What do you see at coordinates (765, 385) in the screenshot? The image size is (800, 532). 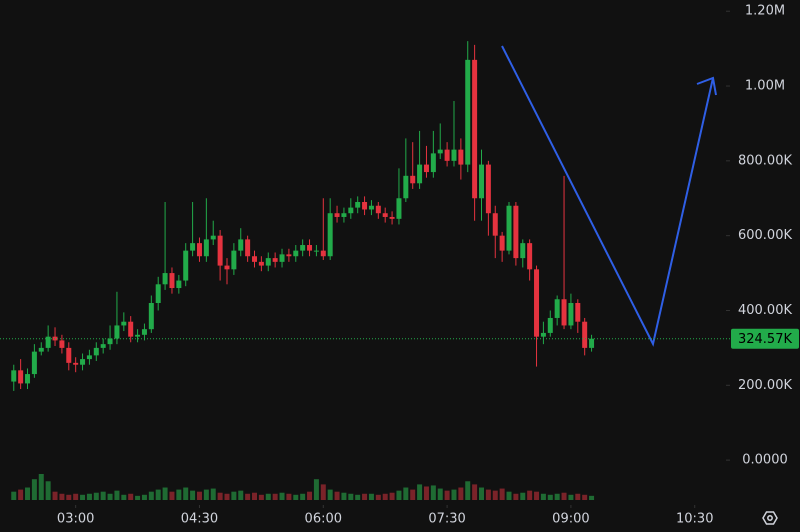 I see `y-tick-label: 200.00K` at bounding box center [765, 385].